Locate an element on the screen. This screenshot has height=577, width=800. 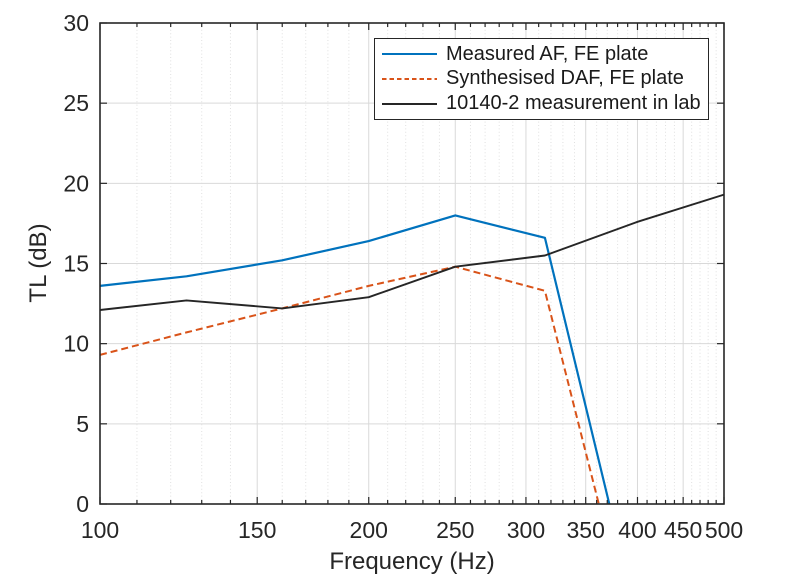
x-tick-label: 300 is located at coordinates (526, 530).